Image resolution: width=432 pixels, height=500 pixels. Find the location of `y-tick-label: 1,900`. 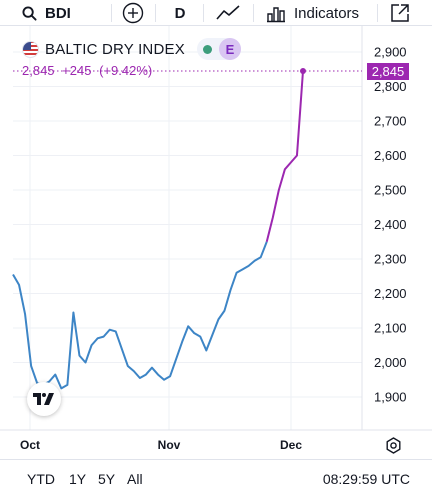

y-tick-label: 1,900 is located at coordinates (390, 397).